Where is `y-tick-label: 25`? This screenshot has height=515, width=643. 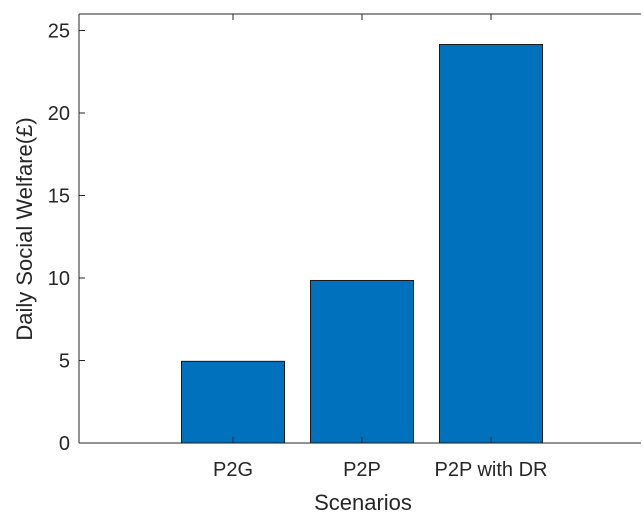
y-tick-label: 25 is located at coordinates (59, 32).